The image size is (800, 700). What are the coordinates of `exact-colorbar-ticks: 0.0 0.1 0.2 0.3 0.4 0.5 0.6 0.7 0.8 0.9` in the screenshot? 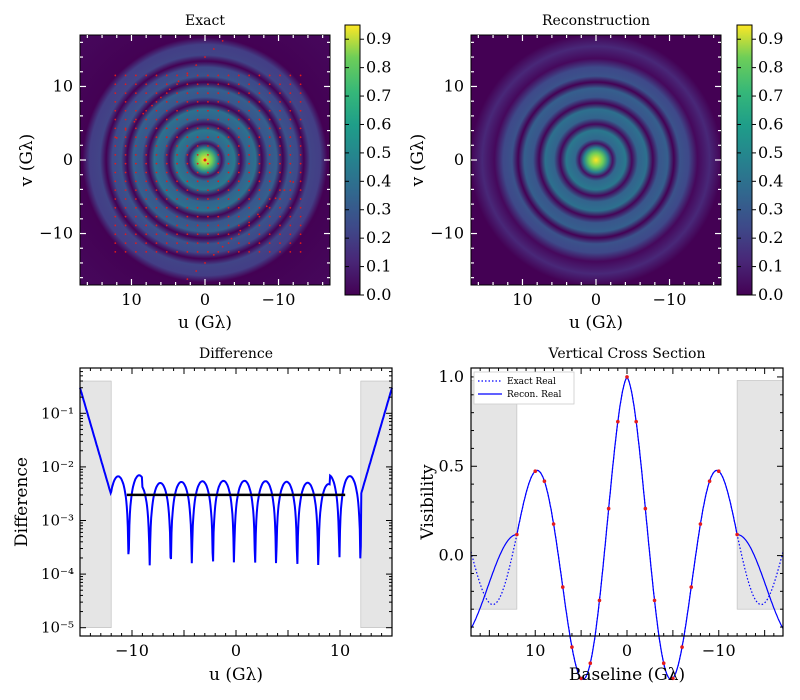 It's located at (368, 166).